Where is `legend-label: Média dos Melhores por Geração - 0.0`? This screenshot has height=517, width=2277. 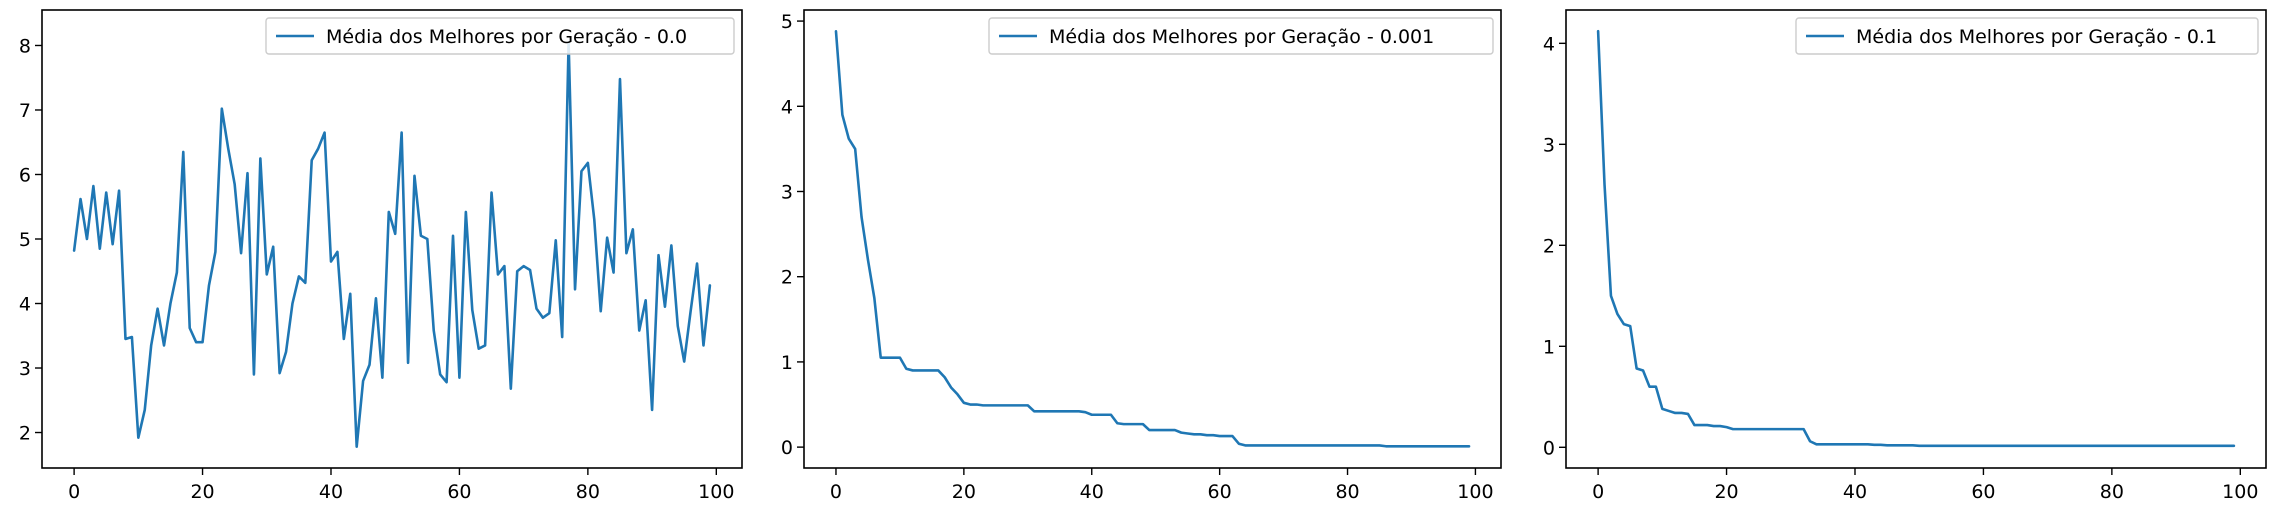
legend-label: Média dos Melhores por Geração - 0.0 is located at coordinates (506, 37).